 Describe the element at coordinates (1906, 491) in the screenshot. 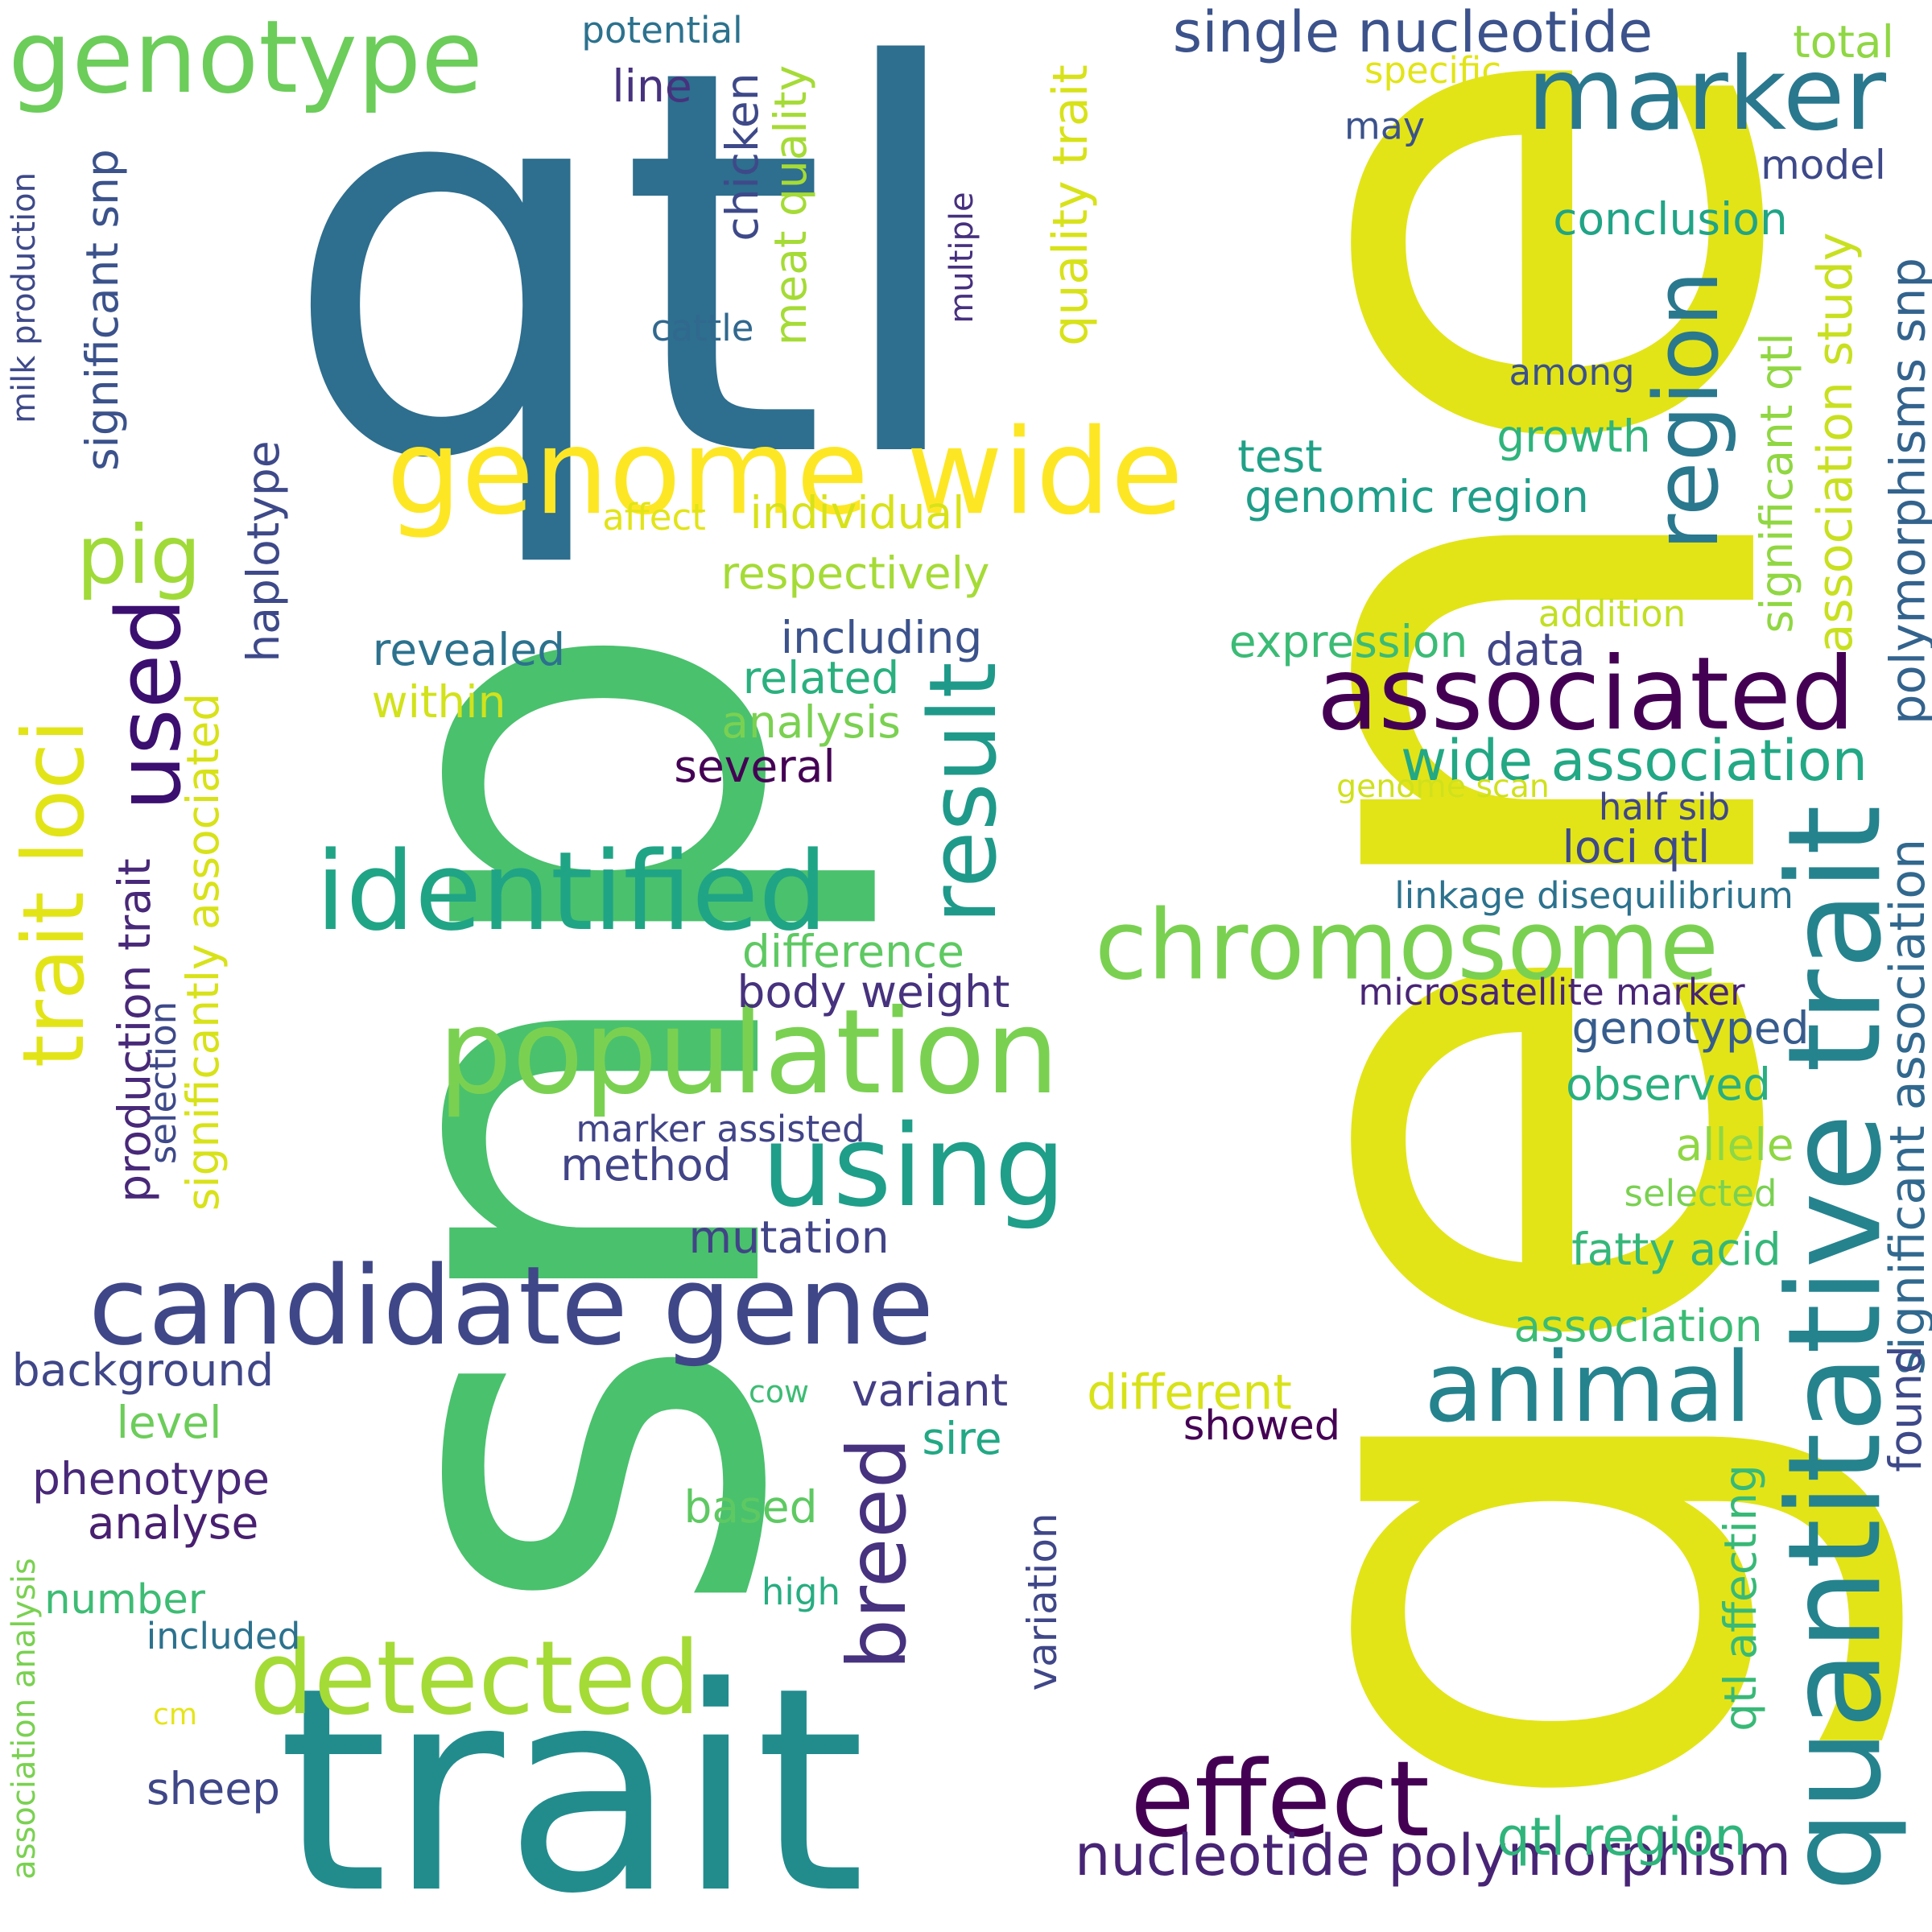

I see `word-polymorphisms-snp: polymorphisms snp` at that location.